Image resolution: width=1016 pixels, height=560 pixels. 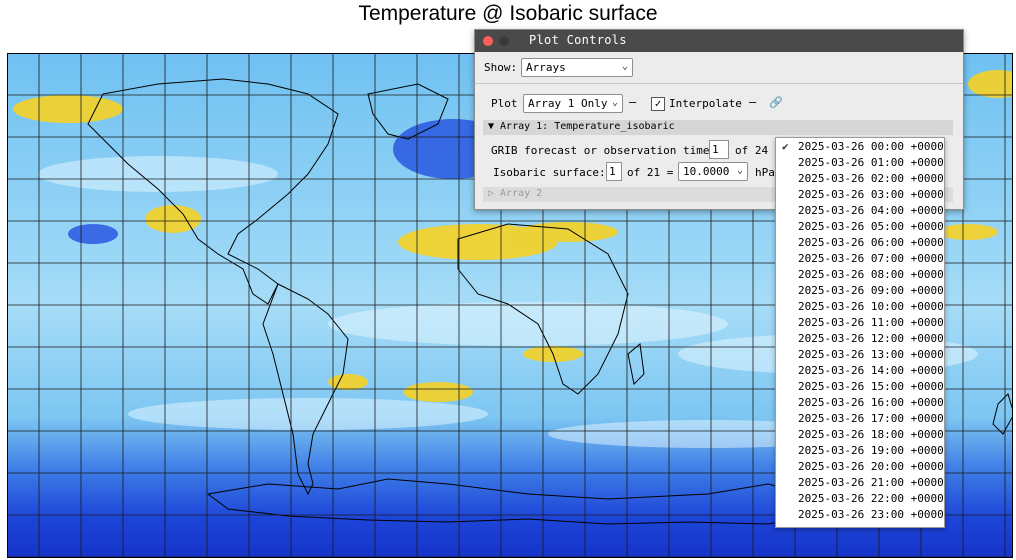 What do you see at coordinates (718, 127) in the screenshot?
I see `array1-section-header: ▼ Array 1: Temperature_isobaric` at bounding box center [718, 127].